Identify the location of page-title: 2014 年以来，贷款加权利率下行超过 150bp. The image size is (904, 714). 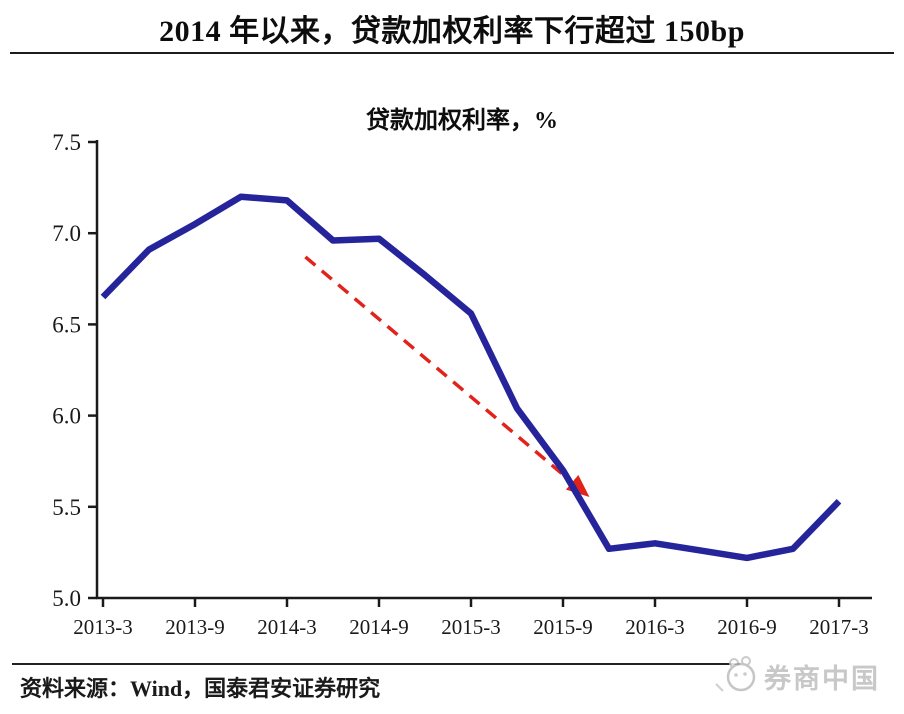
(452, 31).